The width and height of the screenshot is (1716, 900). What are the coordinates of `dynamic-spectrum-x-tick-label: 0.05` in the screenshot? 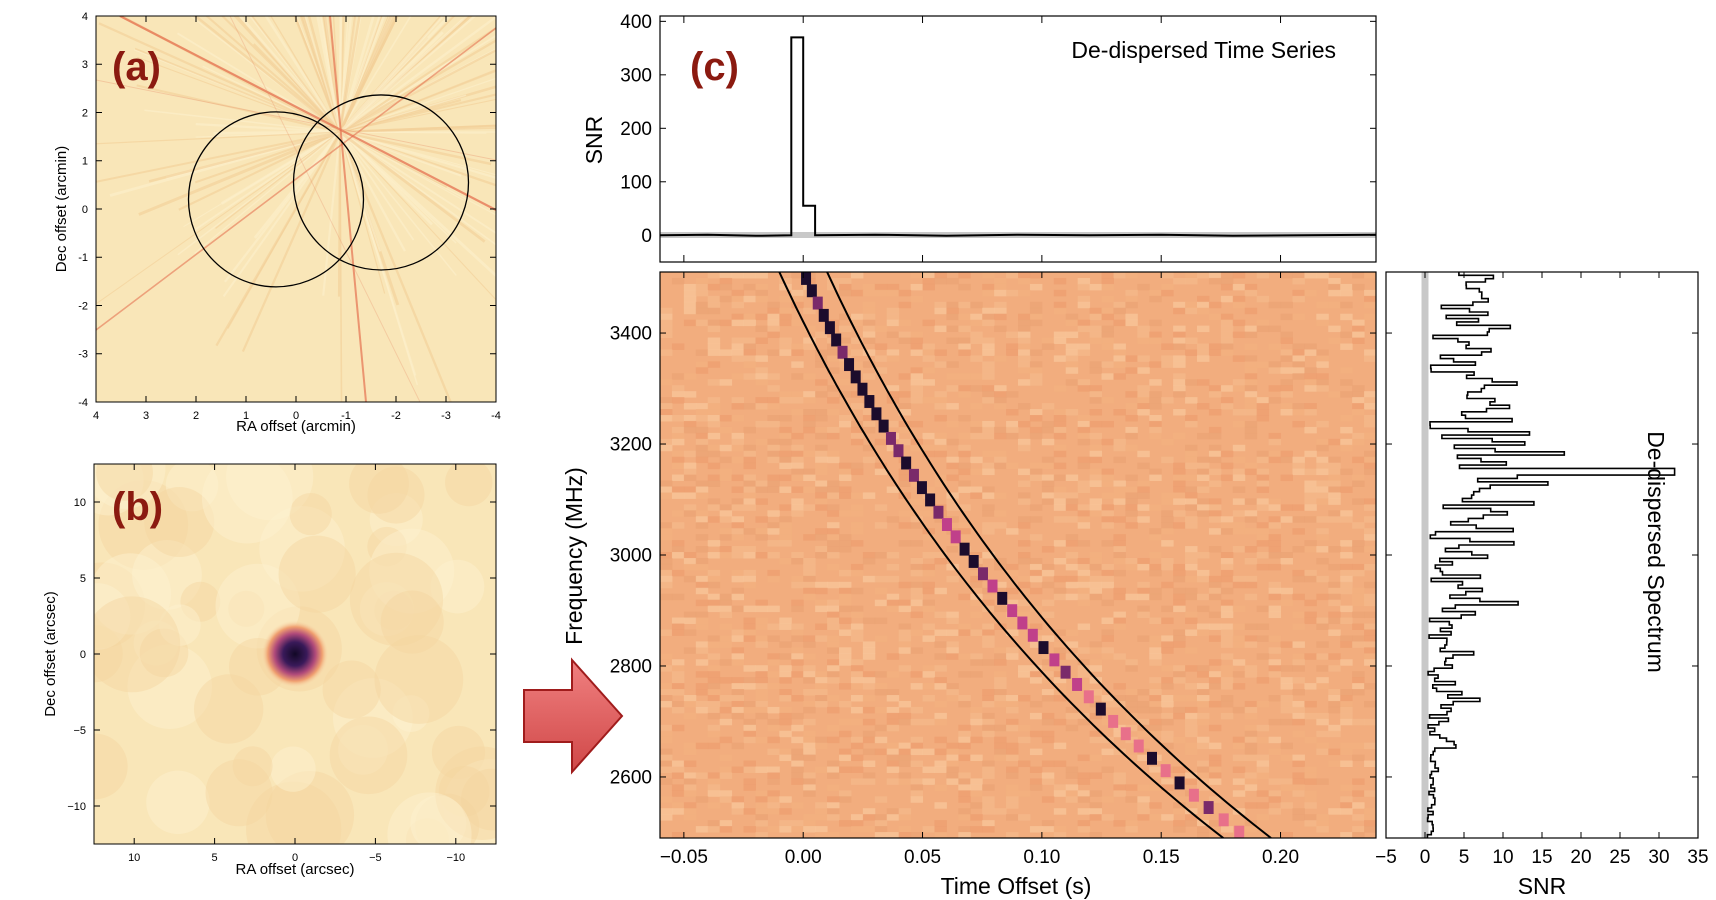 It's located at (922, 857).